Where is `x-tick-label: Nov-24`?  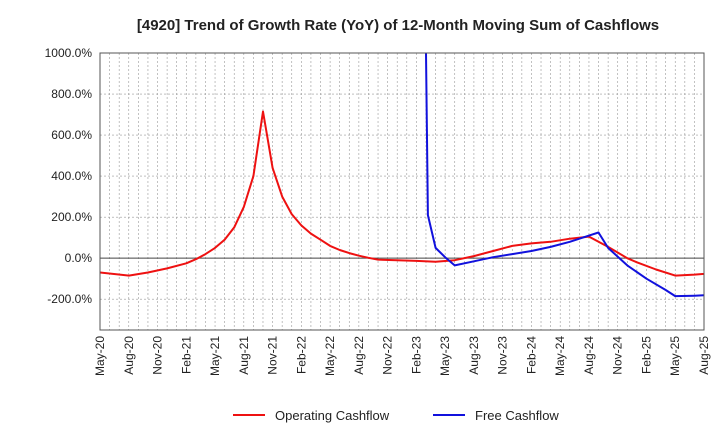
x-tick-label: Nov-24 is located at coordinates (618, 355).